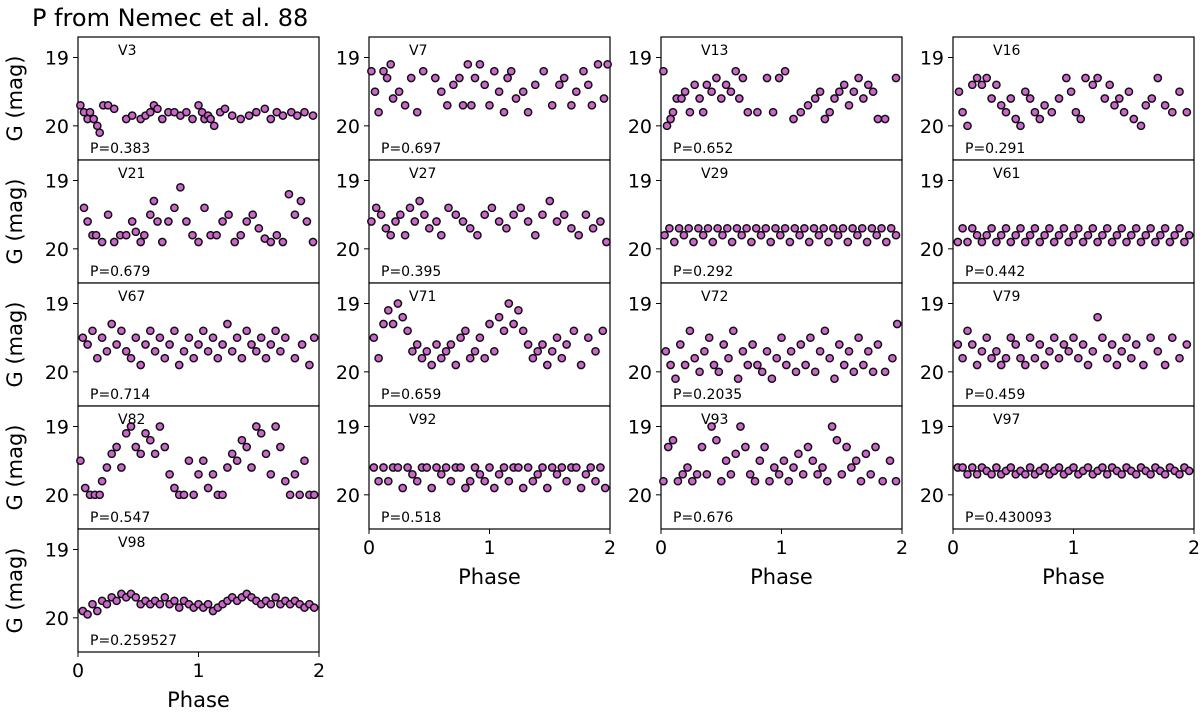 The height and width of the screenshot is (721, 1200). What do you see at coordinates (703, 272) in the screenshot?
I see `period-label: P=0.292` at bounding box center [703, 272].